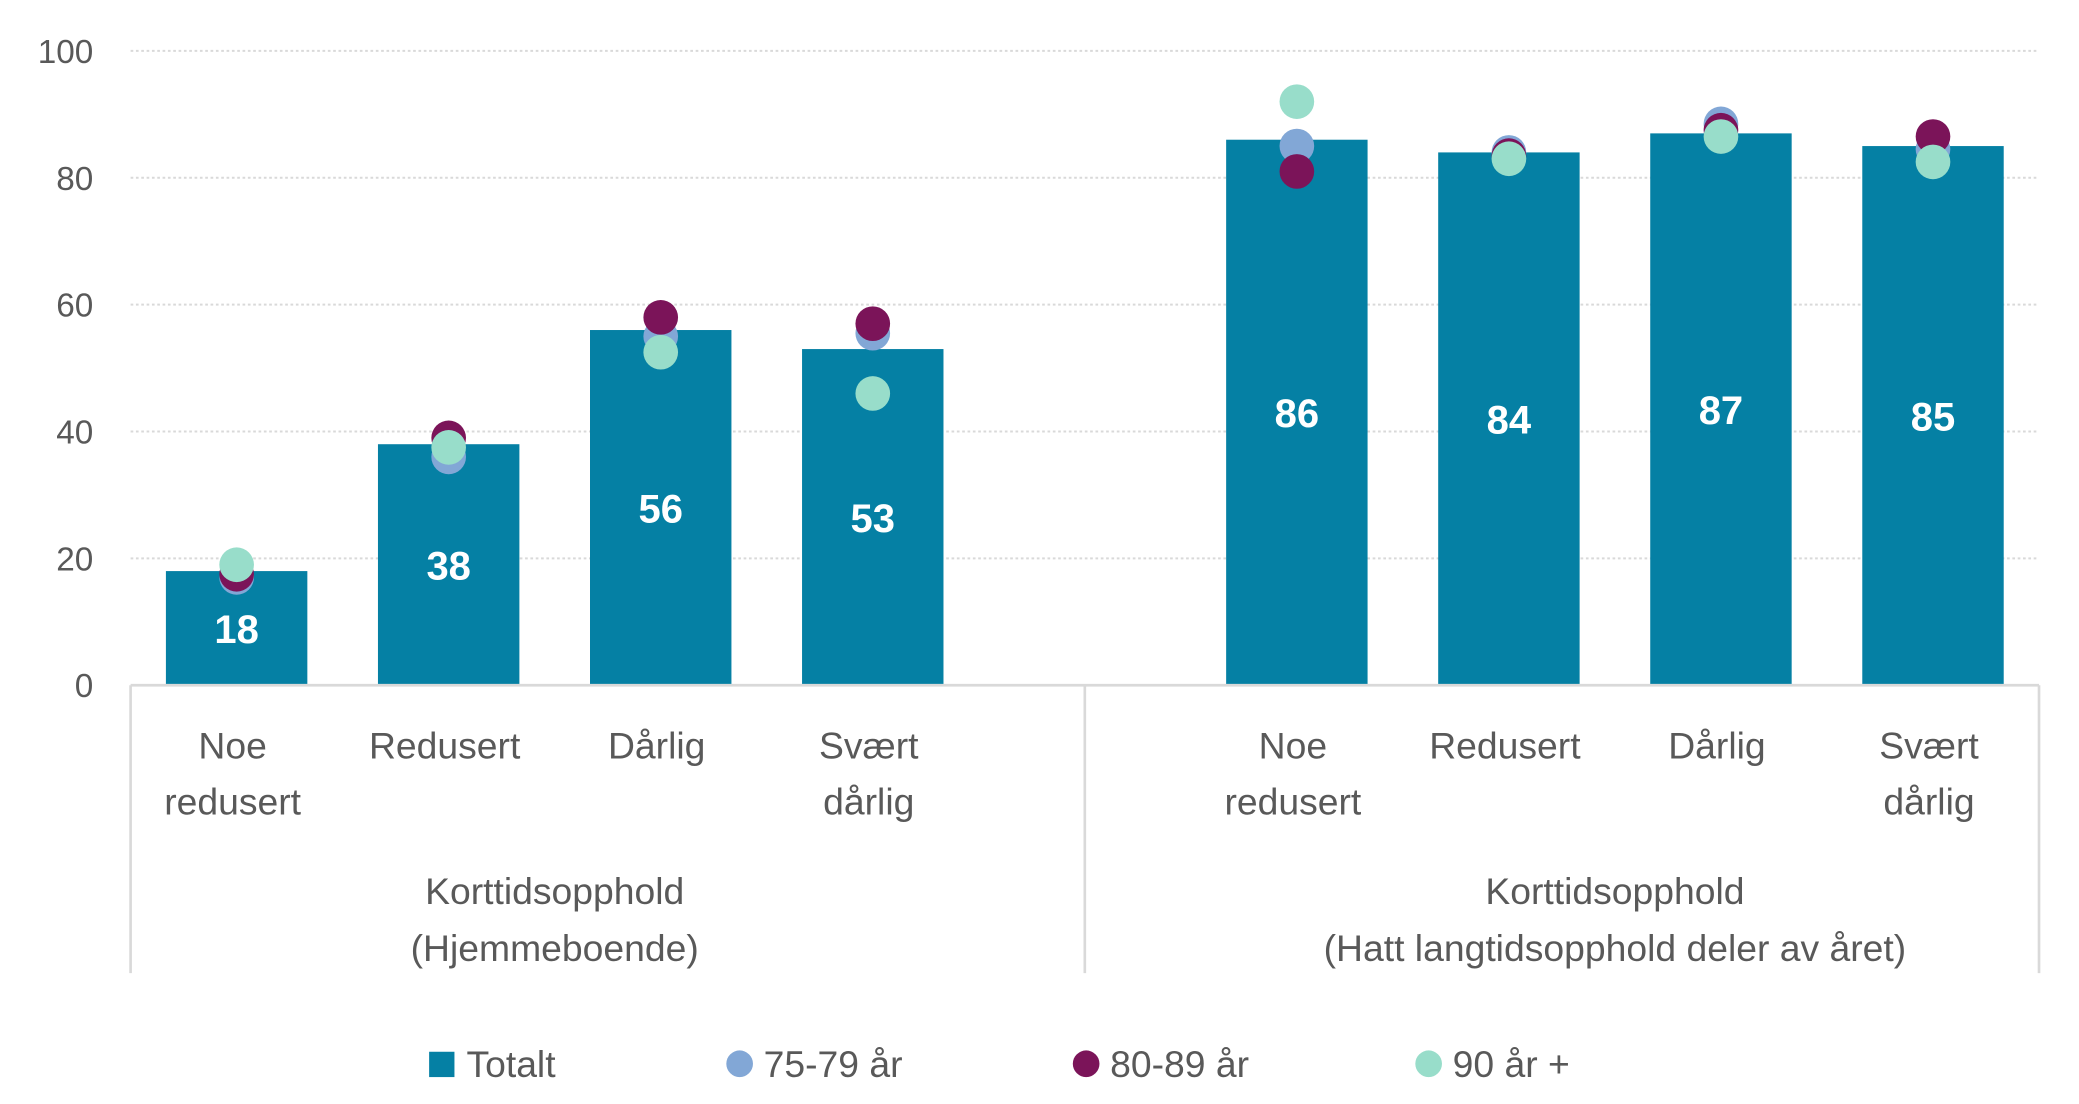 The image size is (2079, 1104). What do you see at coordinates (833, 1064) in the screenshot?
I see `legend-label: 75-79 år` at bounding box center [833, 1064].